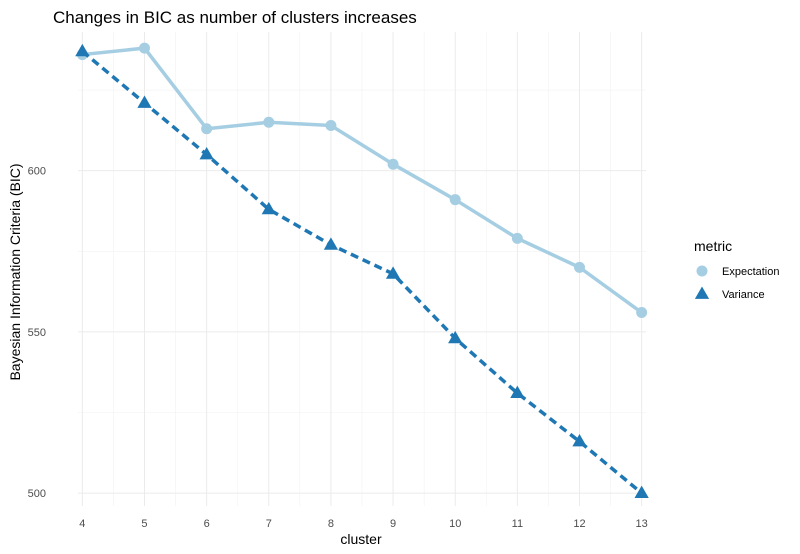  I want to click on x-tick-label: 11, so click(517, 524).